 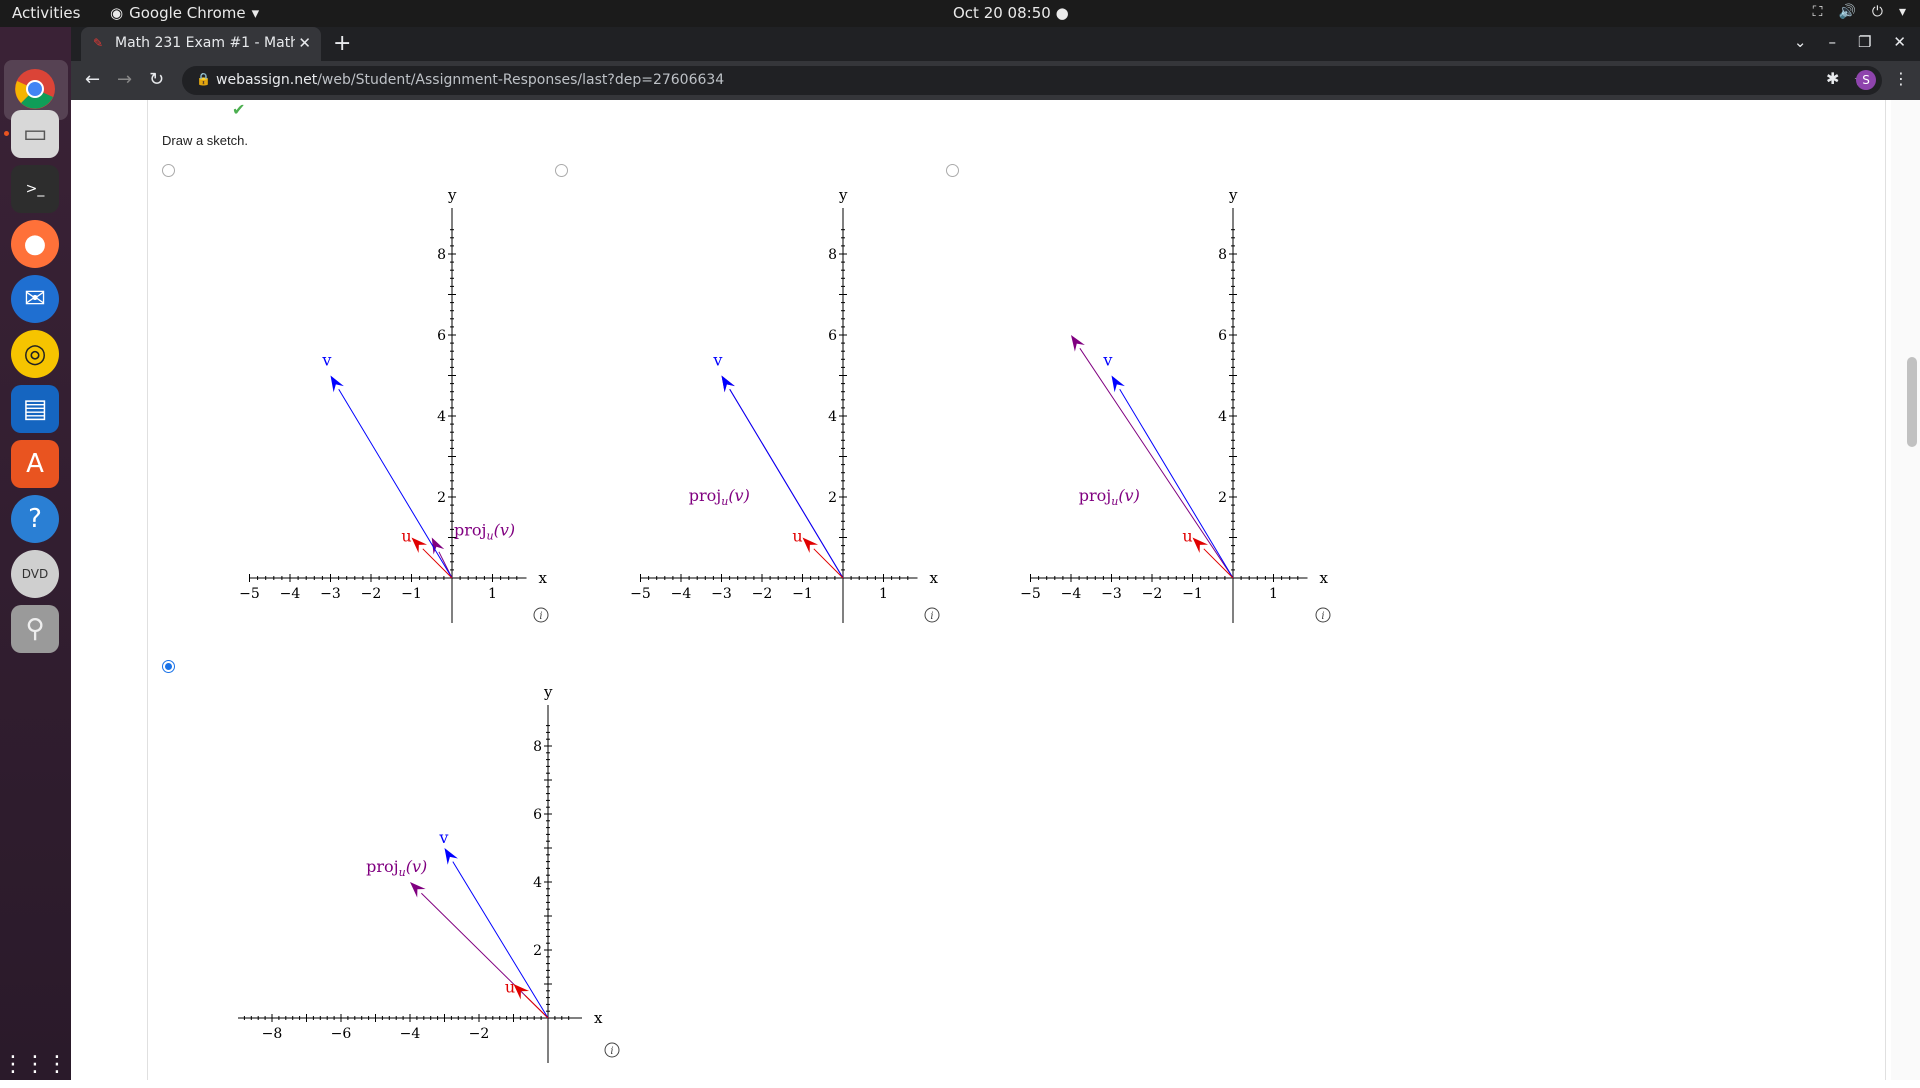 I want to click on chrome-dock-icon, so click(x=35, y=89).